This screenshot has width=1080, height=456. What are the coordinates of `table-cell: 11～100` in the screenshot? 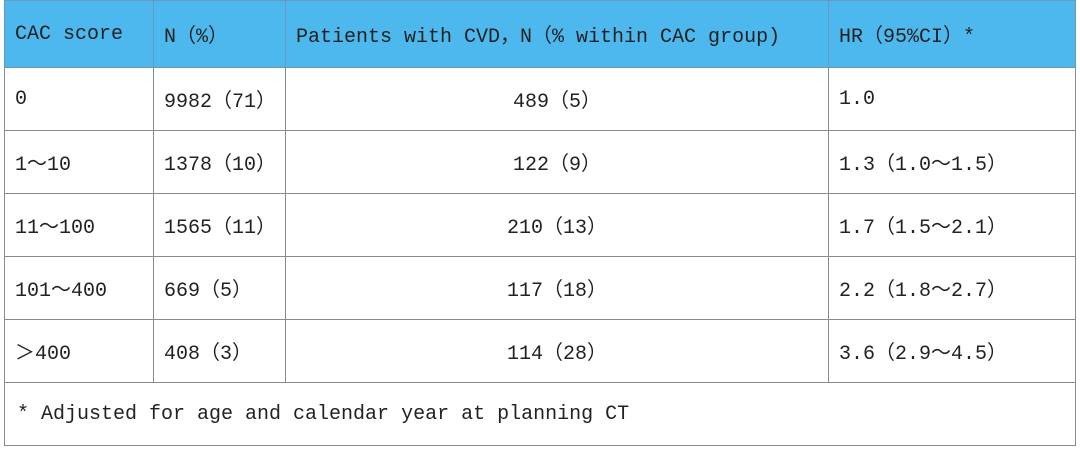 It's located at (79, 225).